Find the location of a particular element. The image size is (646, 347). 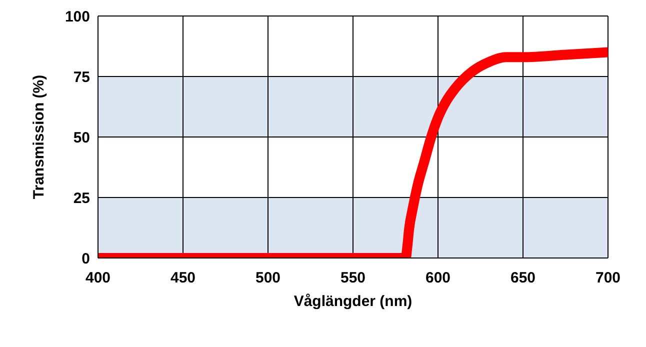

x-tick-label: 650 is located at coordinates (523, 278).